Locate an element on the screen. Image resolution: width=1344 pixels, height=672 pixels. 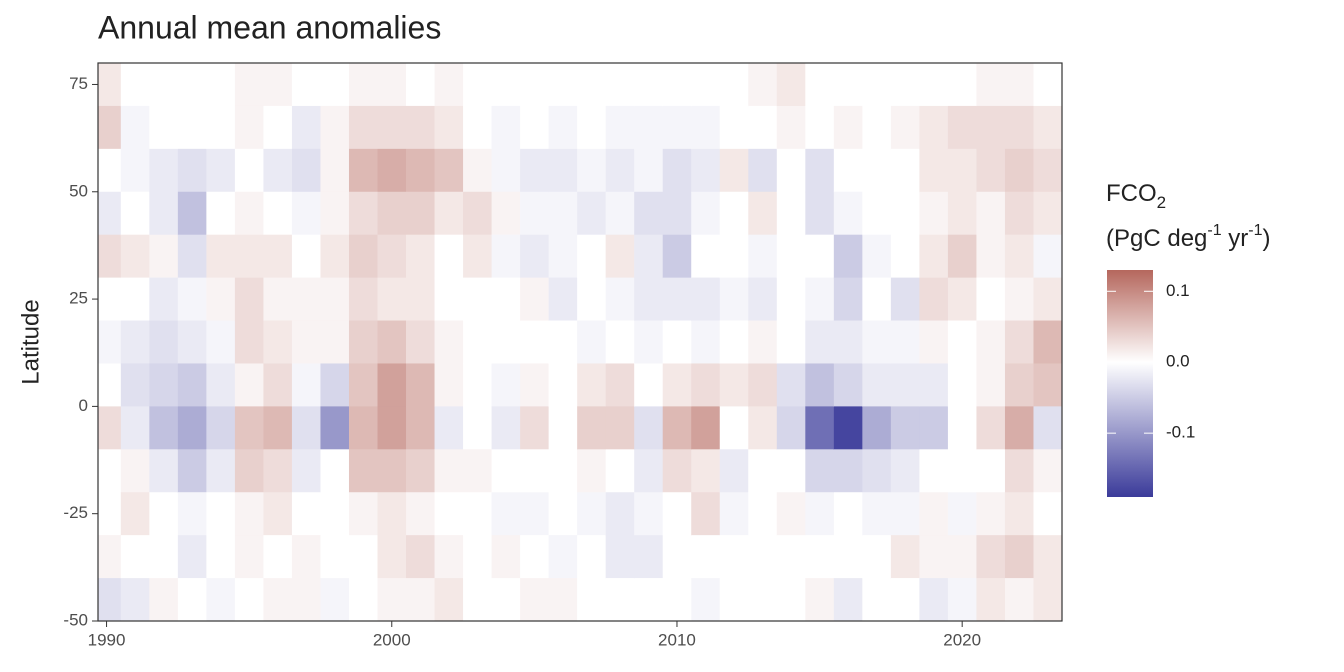
y-tick-label: 0 is located at coordinates (83, 405).